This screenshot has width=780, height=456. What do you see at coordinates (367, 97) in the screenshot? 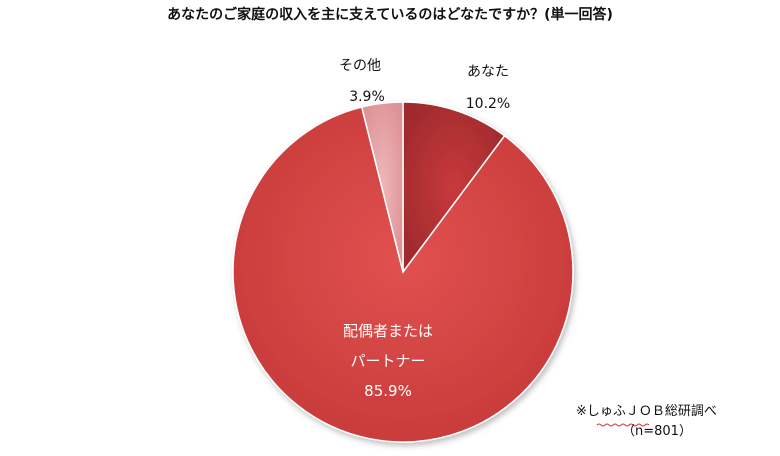
I see `slice-value-3: 3.9%` at bounding box center [367, 97].